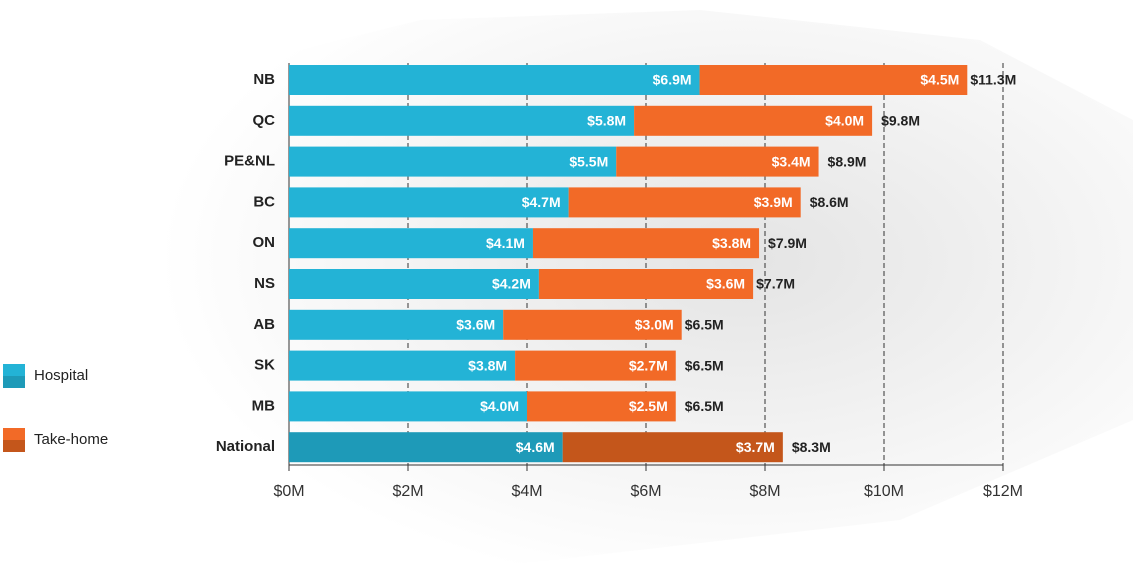 Image resolution: width=1133 pixels, height=566 pixels. Describe the element at coordinates (61, 375) in the screenshot. I see `legend-label: Hospital` at that location.